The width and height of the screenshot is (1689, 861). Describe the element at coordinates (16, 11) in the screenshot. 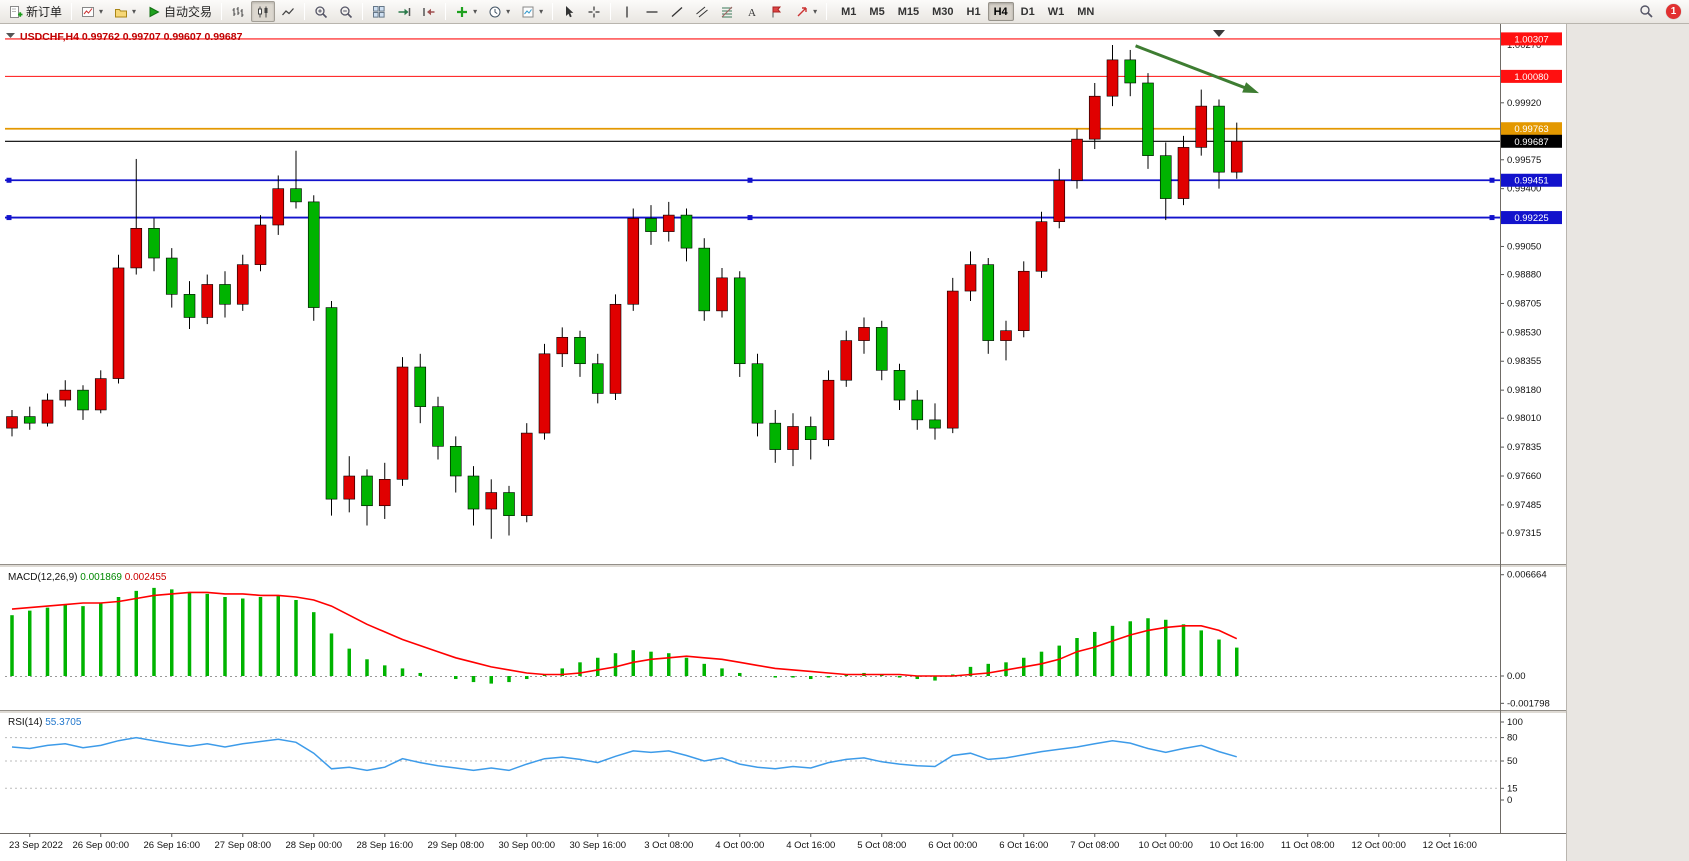

I see `new-order-icon` at that location.